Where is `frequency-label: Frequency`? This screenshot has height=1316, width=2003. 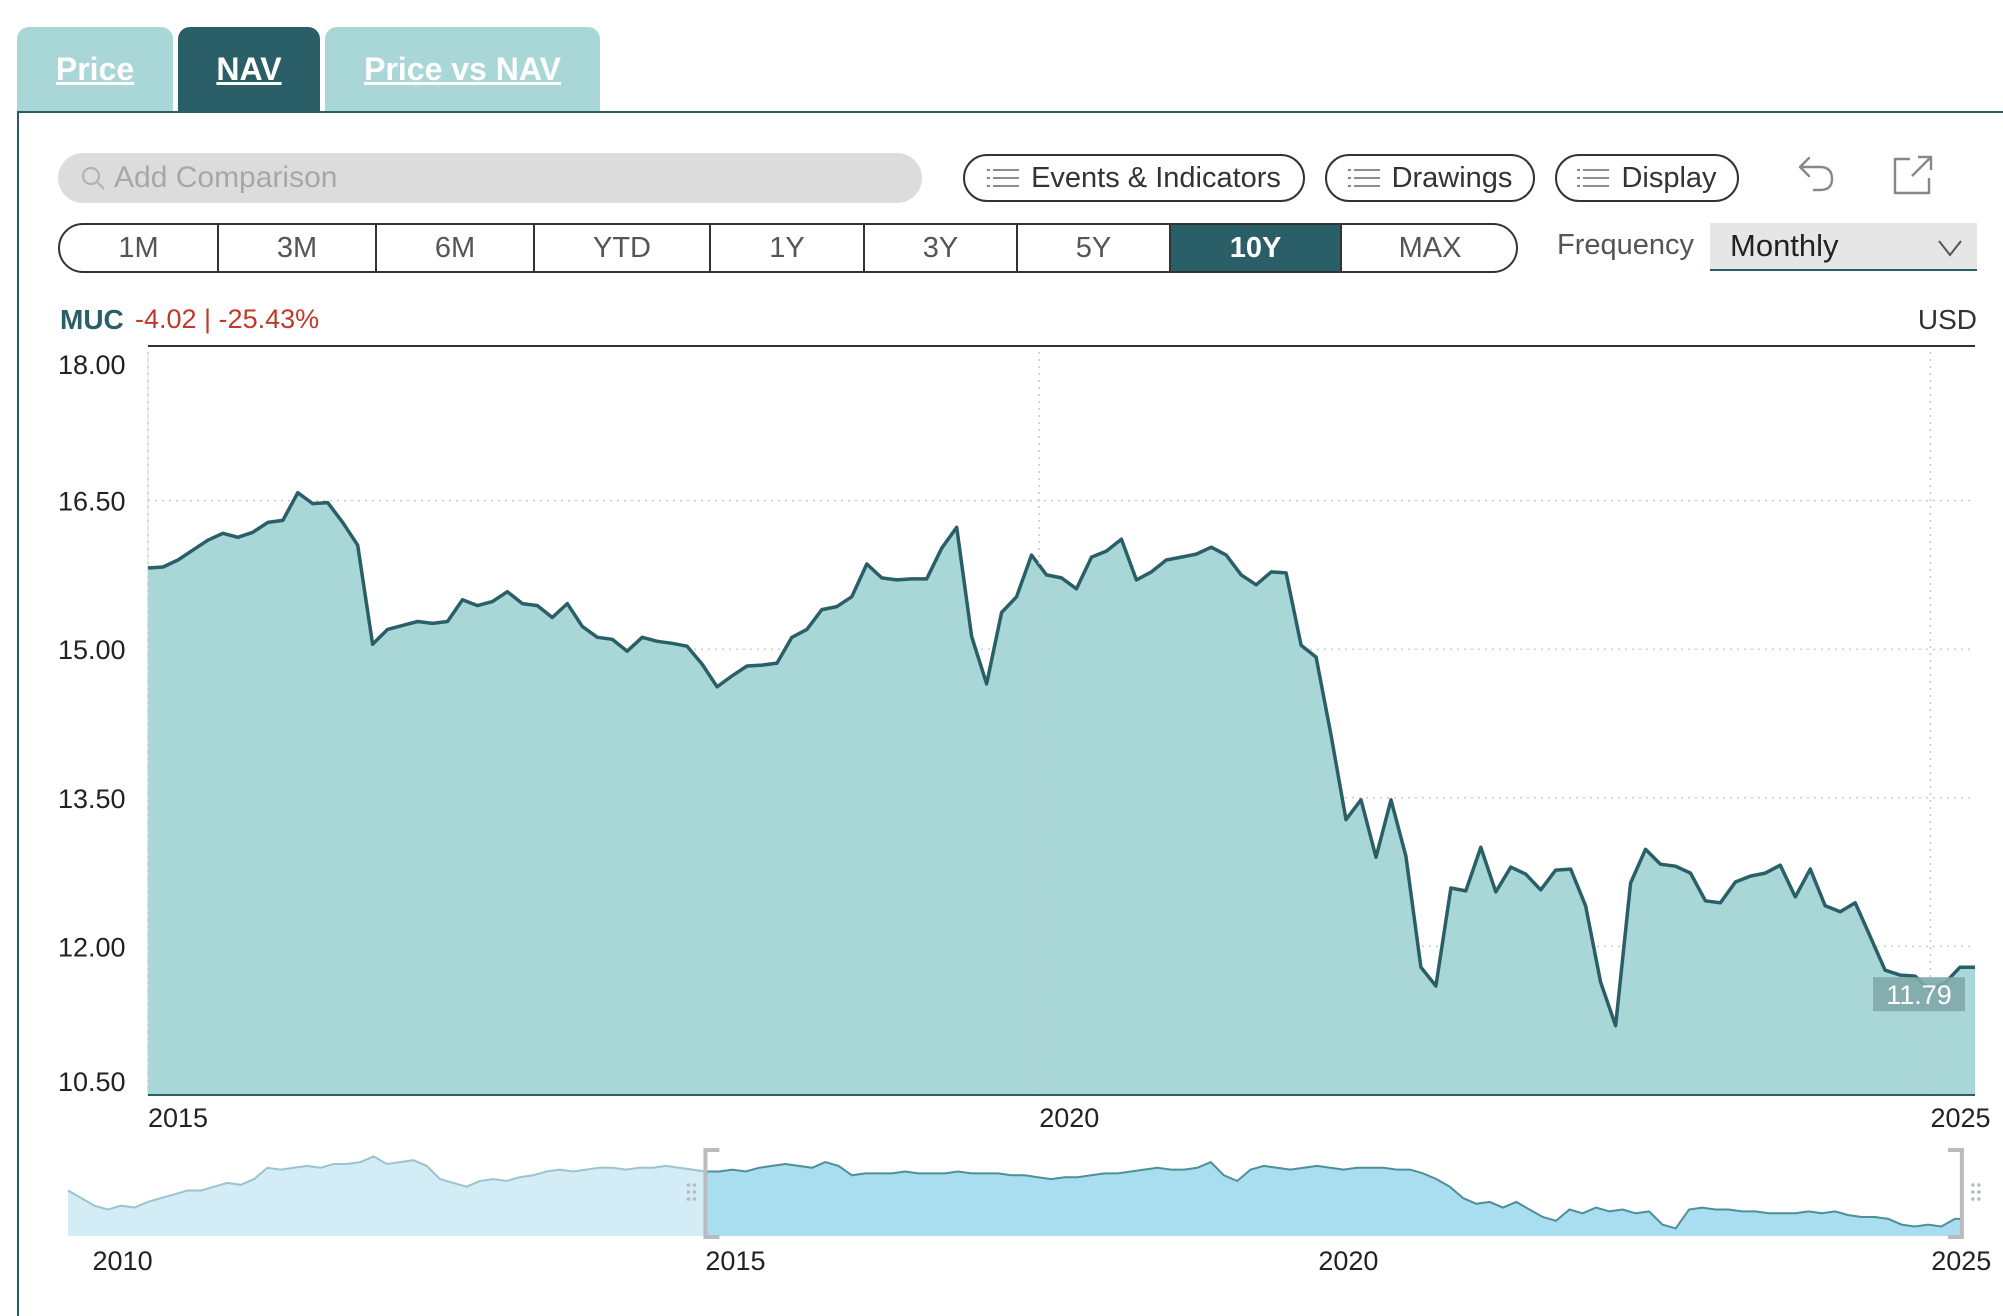
frequency-label: Frequency is located at coordinates (1626, 245).